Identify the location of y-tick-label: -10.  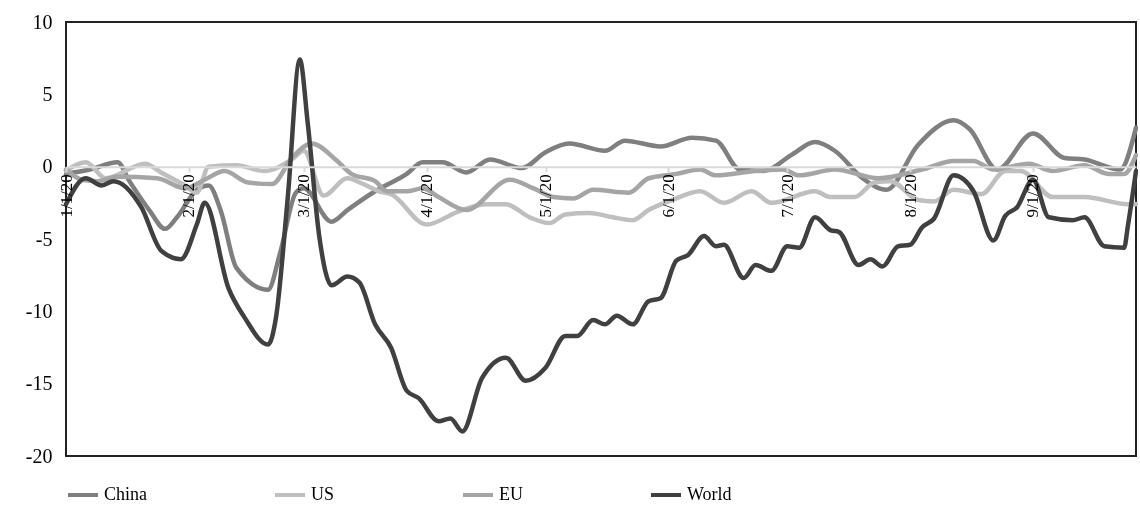
(39, 310).